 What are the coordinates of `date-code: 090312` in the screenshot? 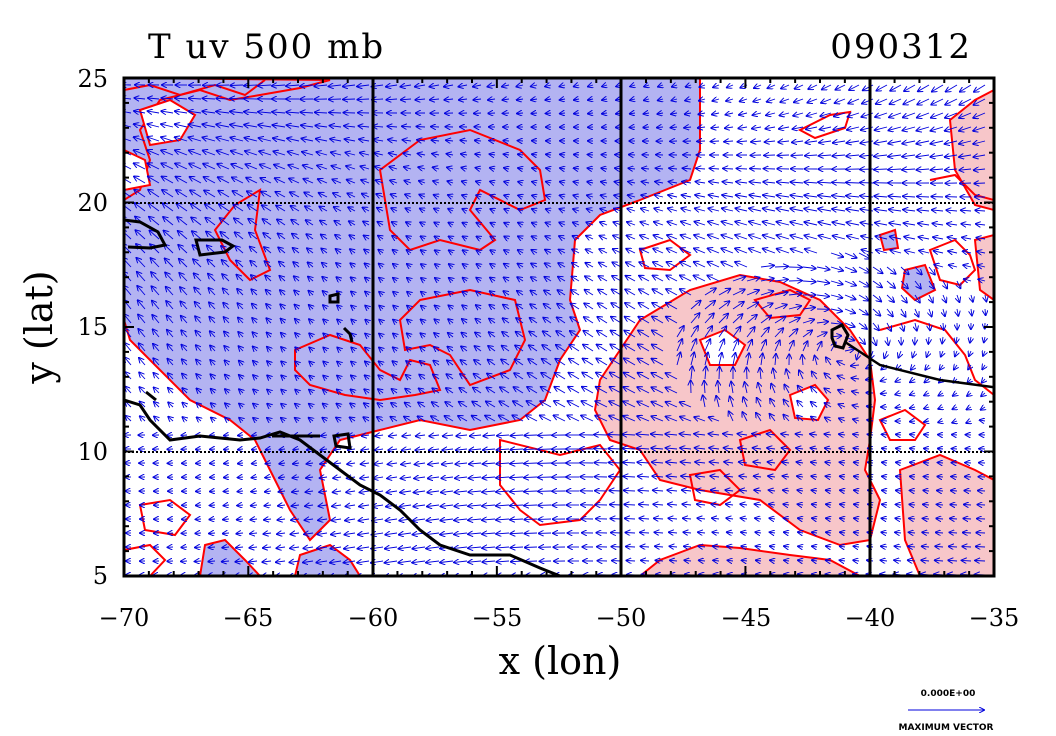 It's located at (901, 47).